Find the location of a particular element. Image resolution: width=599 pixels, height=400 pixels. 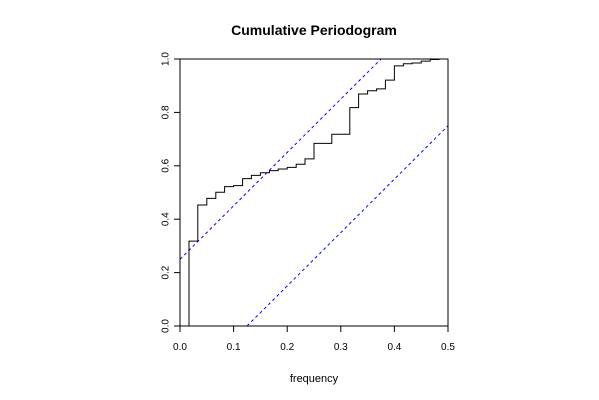

y-tick-label: 0.0 is located at coordinates (166, 326).